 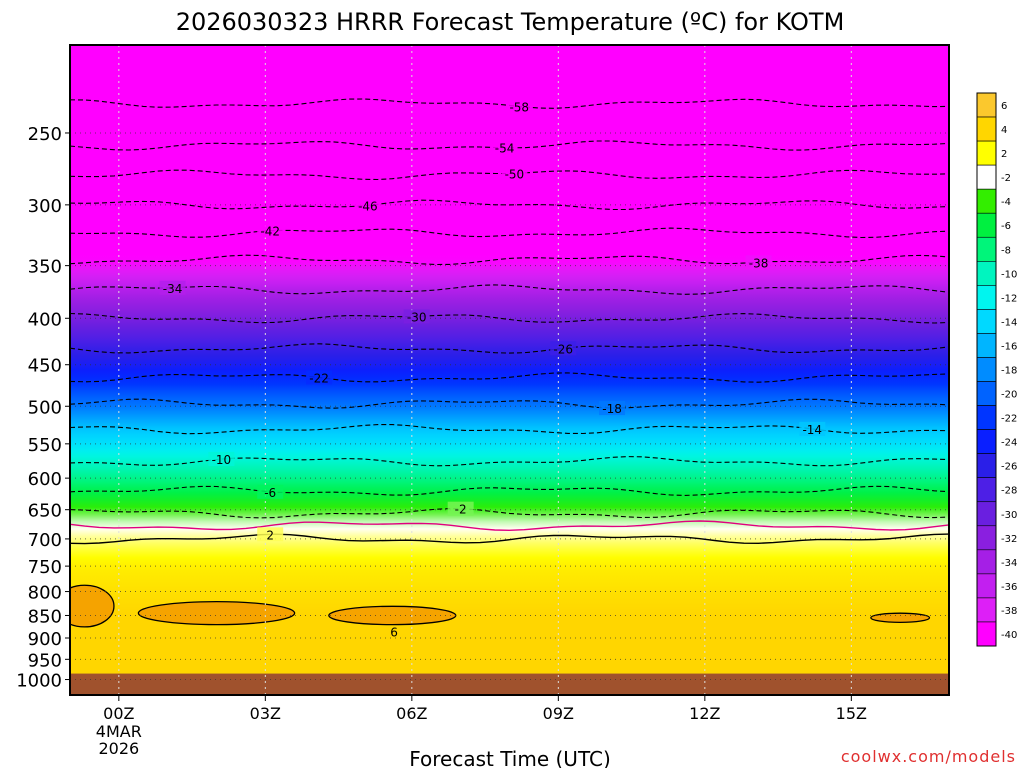 I want to click on colorbar-label: 6, so click(x=1004, y=106).